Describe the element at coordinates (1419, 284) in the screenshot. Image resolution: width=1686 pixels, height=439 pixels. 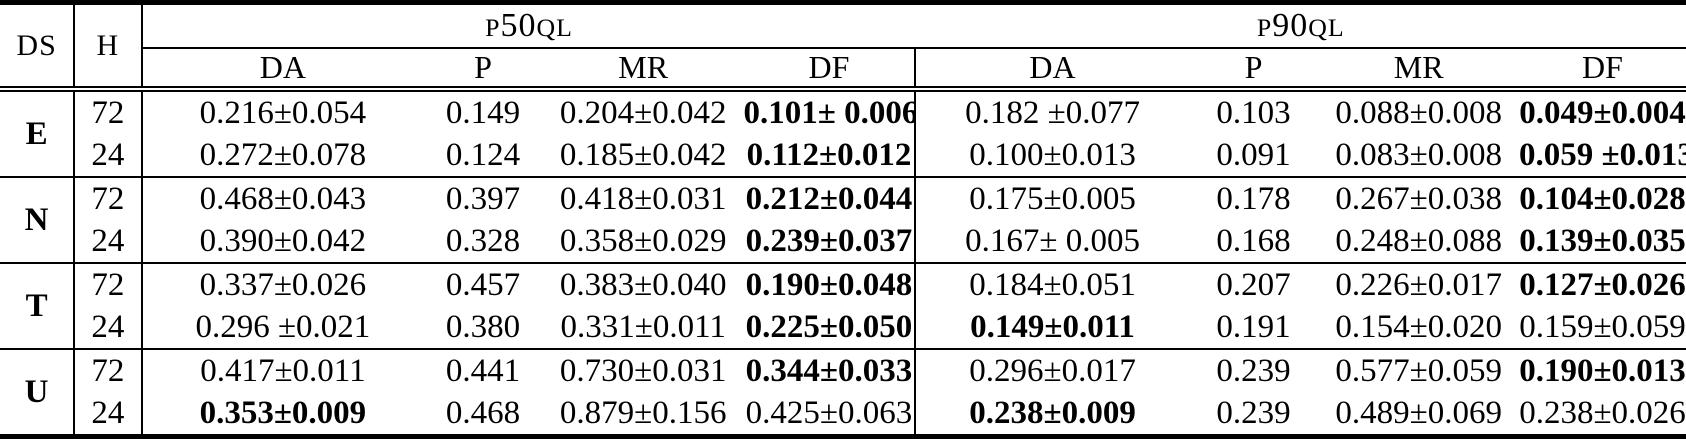
I see `value-cell: 0.226±0.017` at that location.